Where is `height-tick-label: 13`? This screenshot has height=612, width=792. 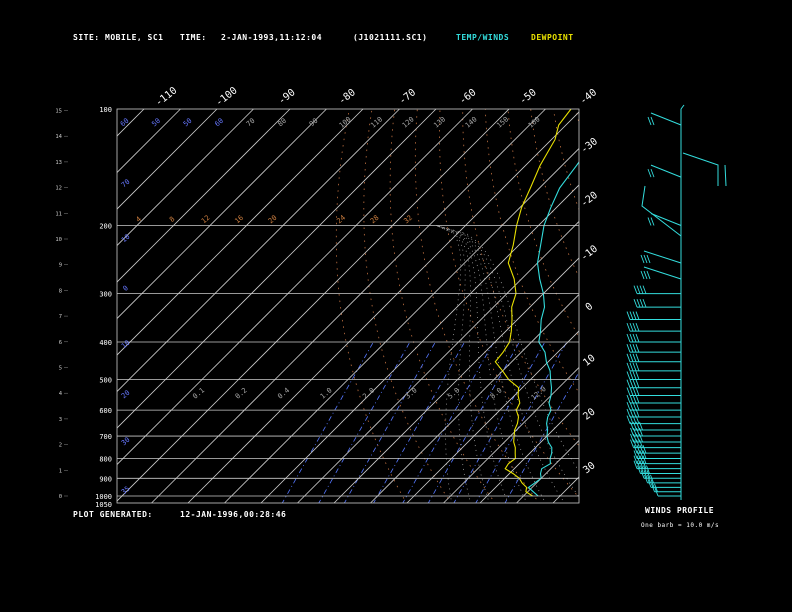
height-tick-label: 13 is located at coordinates (58, 163).